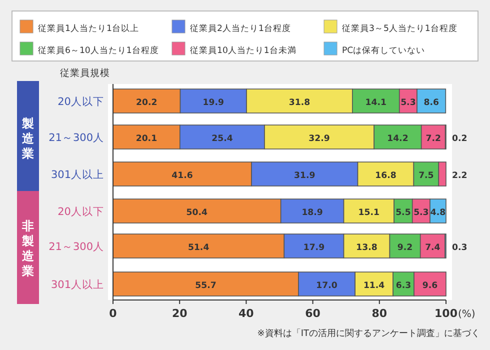 This screenshot has height=350, width=490. What do you see at coordinates (305, 176) in the screenshot?
I see `data-label: 31.9` at bounding box center [305, 176].